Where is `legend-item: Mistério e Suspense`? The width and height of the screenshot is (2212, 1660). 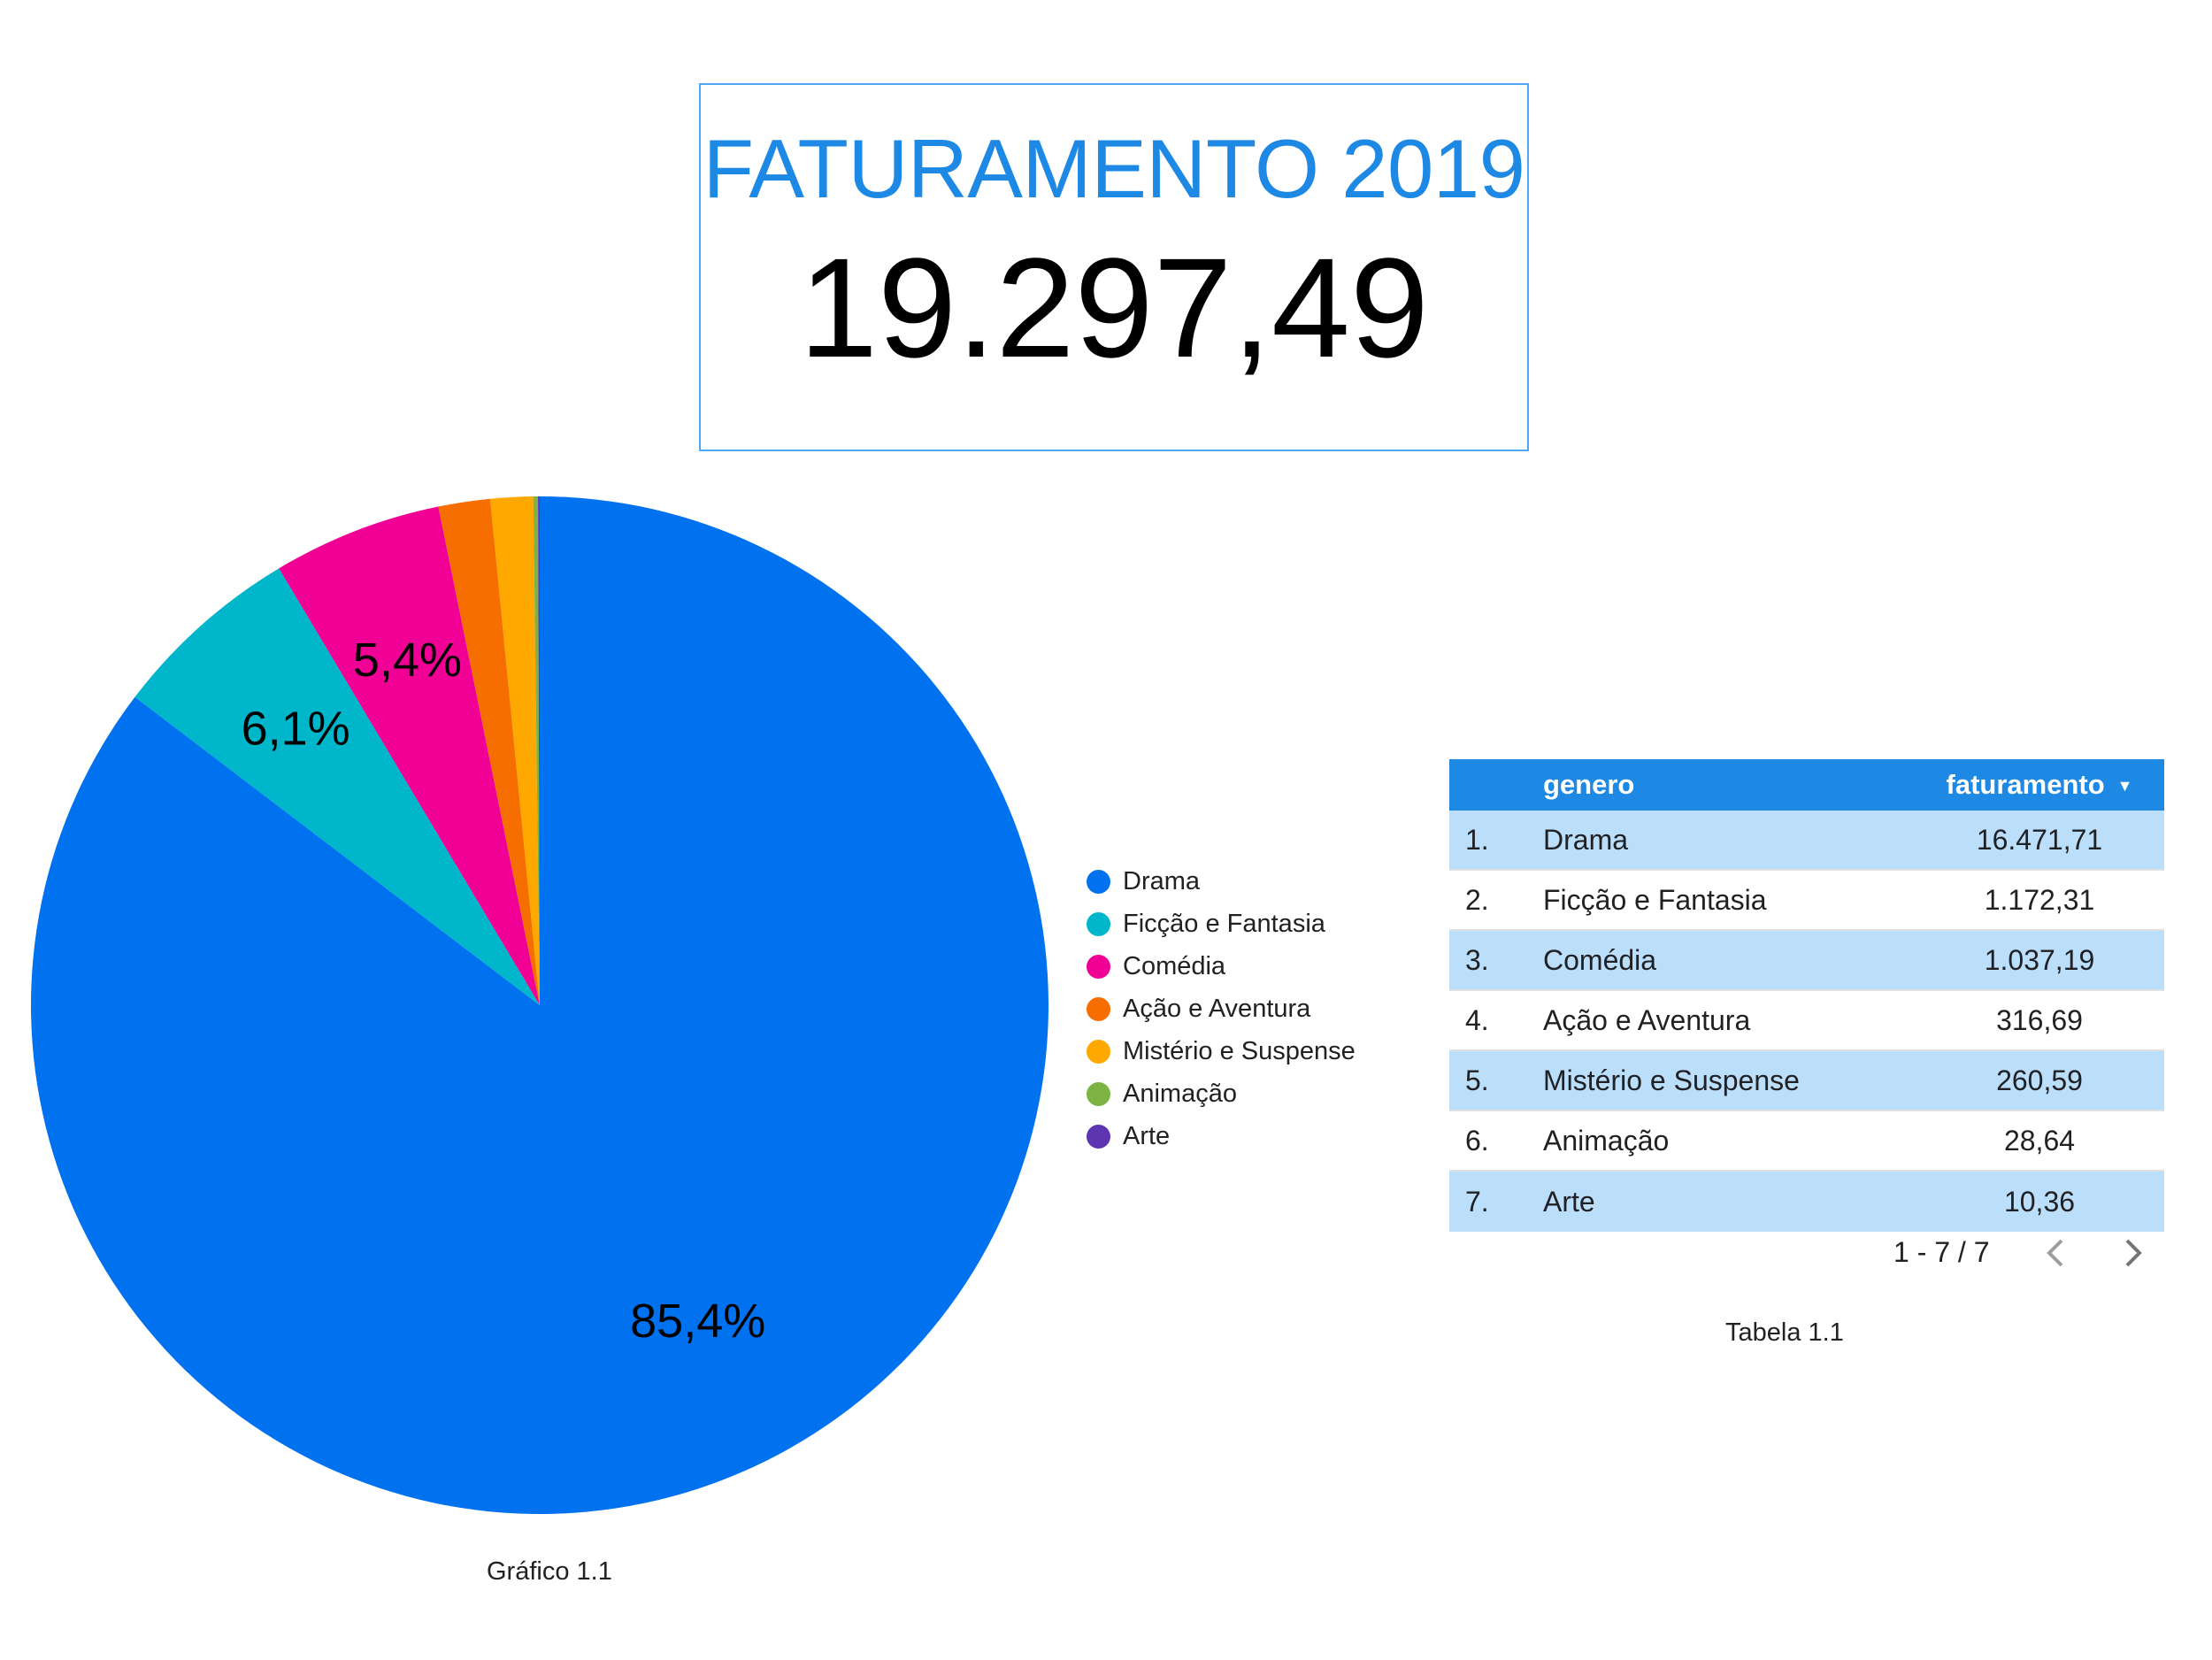 legend-item: Mistério e Suspense is located at coordinates (1222, 1051).